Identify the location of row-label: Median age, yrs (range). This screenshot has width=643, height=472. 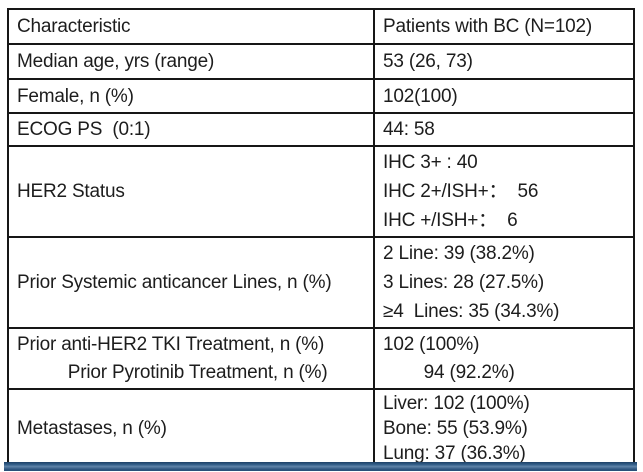
(116, 61).